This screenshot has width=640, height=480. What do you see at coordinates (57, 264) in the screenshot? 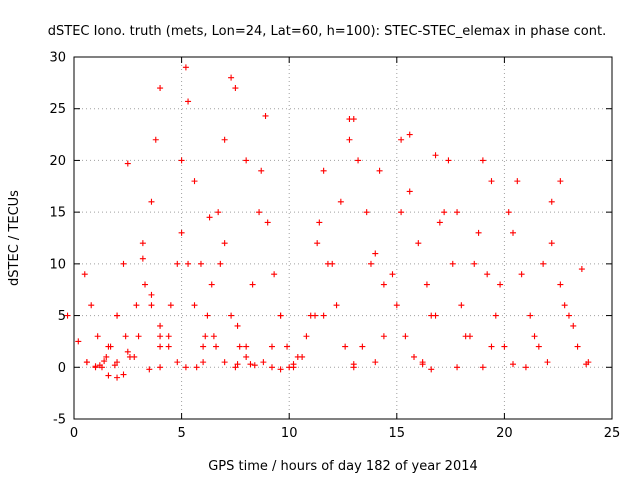
I see `y-tick-label: 10` at bounding box center [57, 264].